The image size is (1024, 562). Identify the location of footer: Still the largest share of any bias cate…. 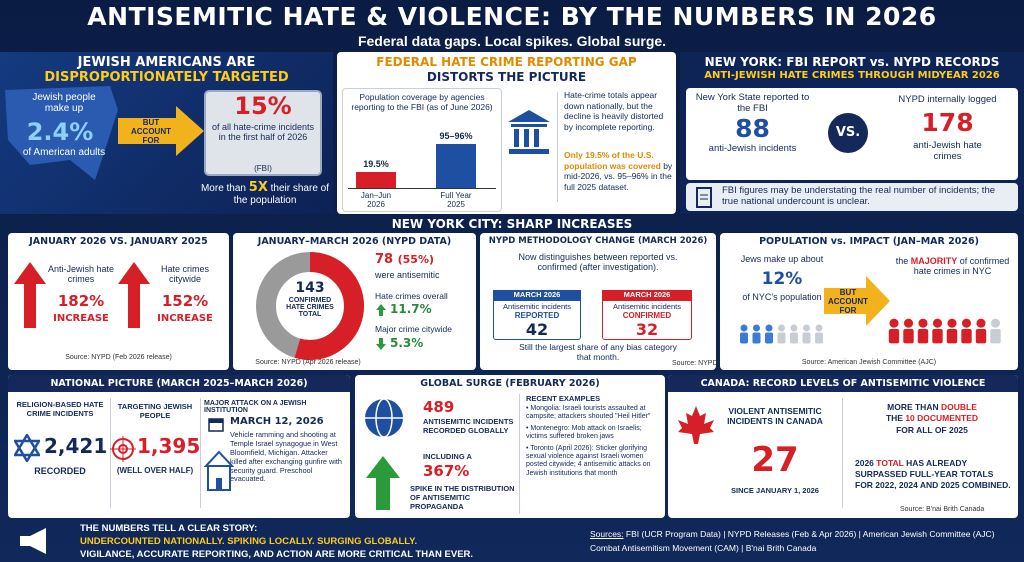
(598, 352).